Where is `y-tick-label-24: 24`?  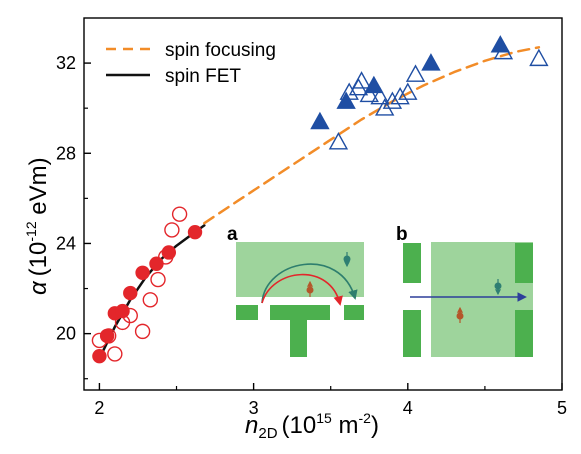 y-tick-label-24: 24 is located at coordinates (66, 243).